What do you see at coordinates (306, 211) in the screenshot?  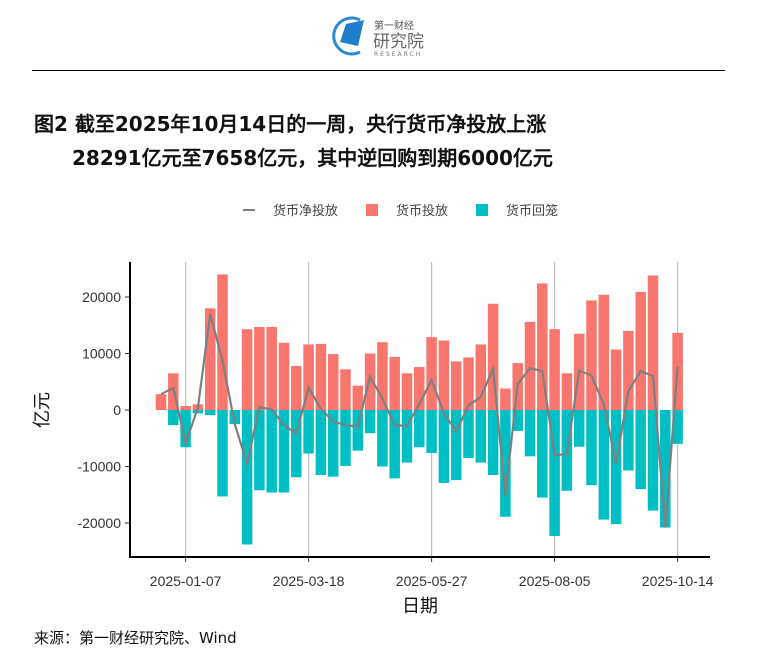 I see `legend-label: 货币净投放` at bounding box center [306, 211].